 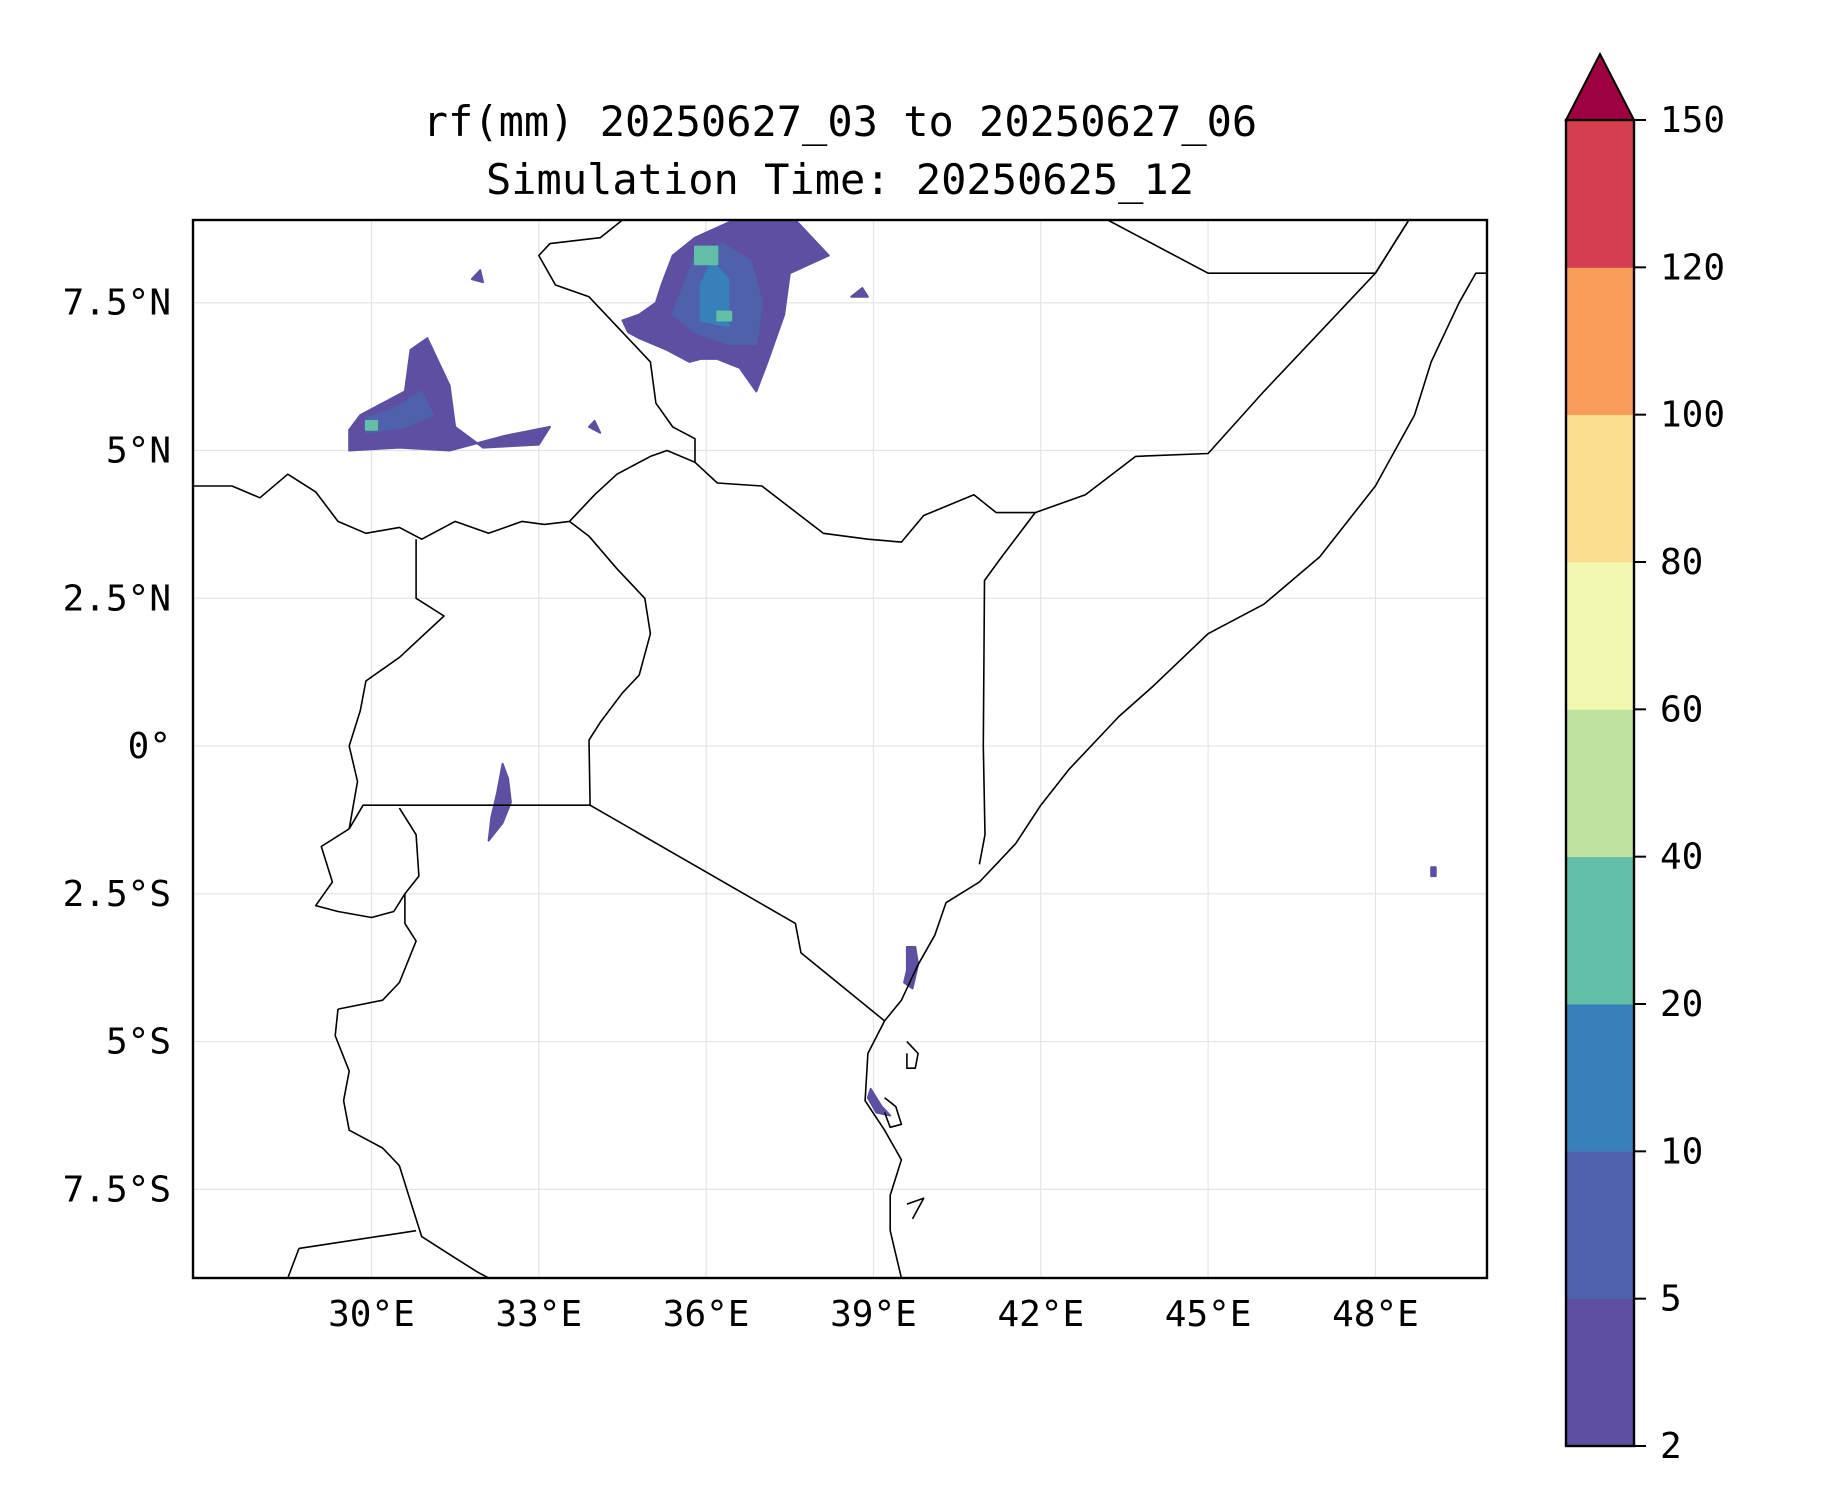 I want to click on colorbar-tick-label: 80, so click(x=1681, y=562).